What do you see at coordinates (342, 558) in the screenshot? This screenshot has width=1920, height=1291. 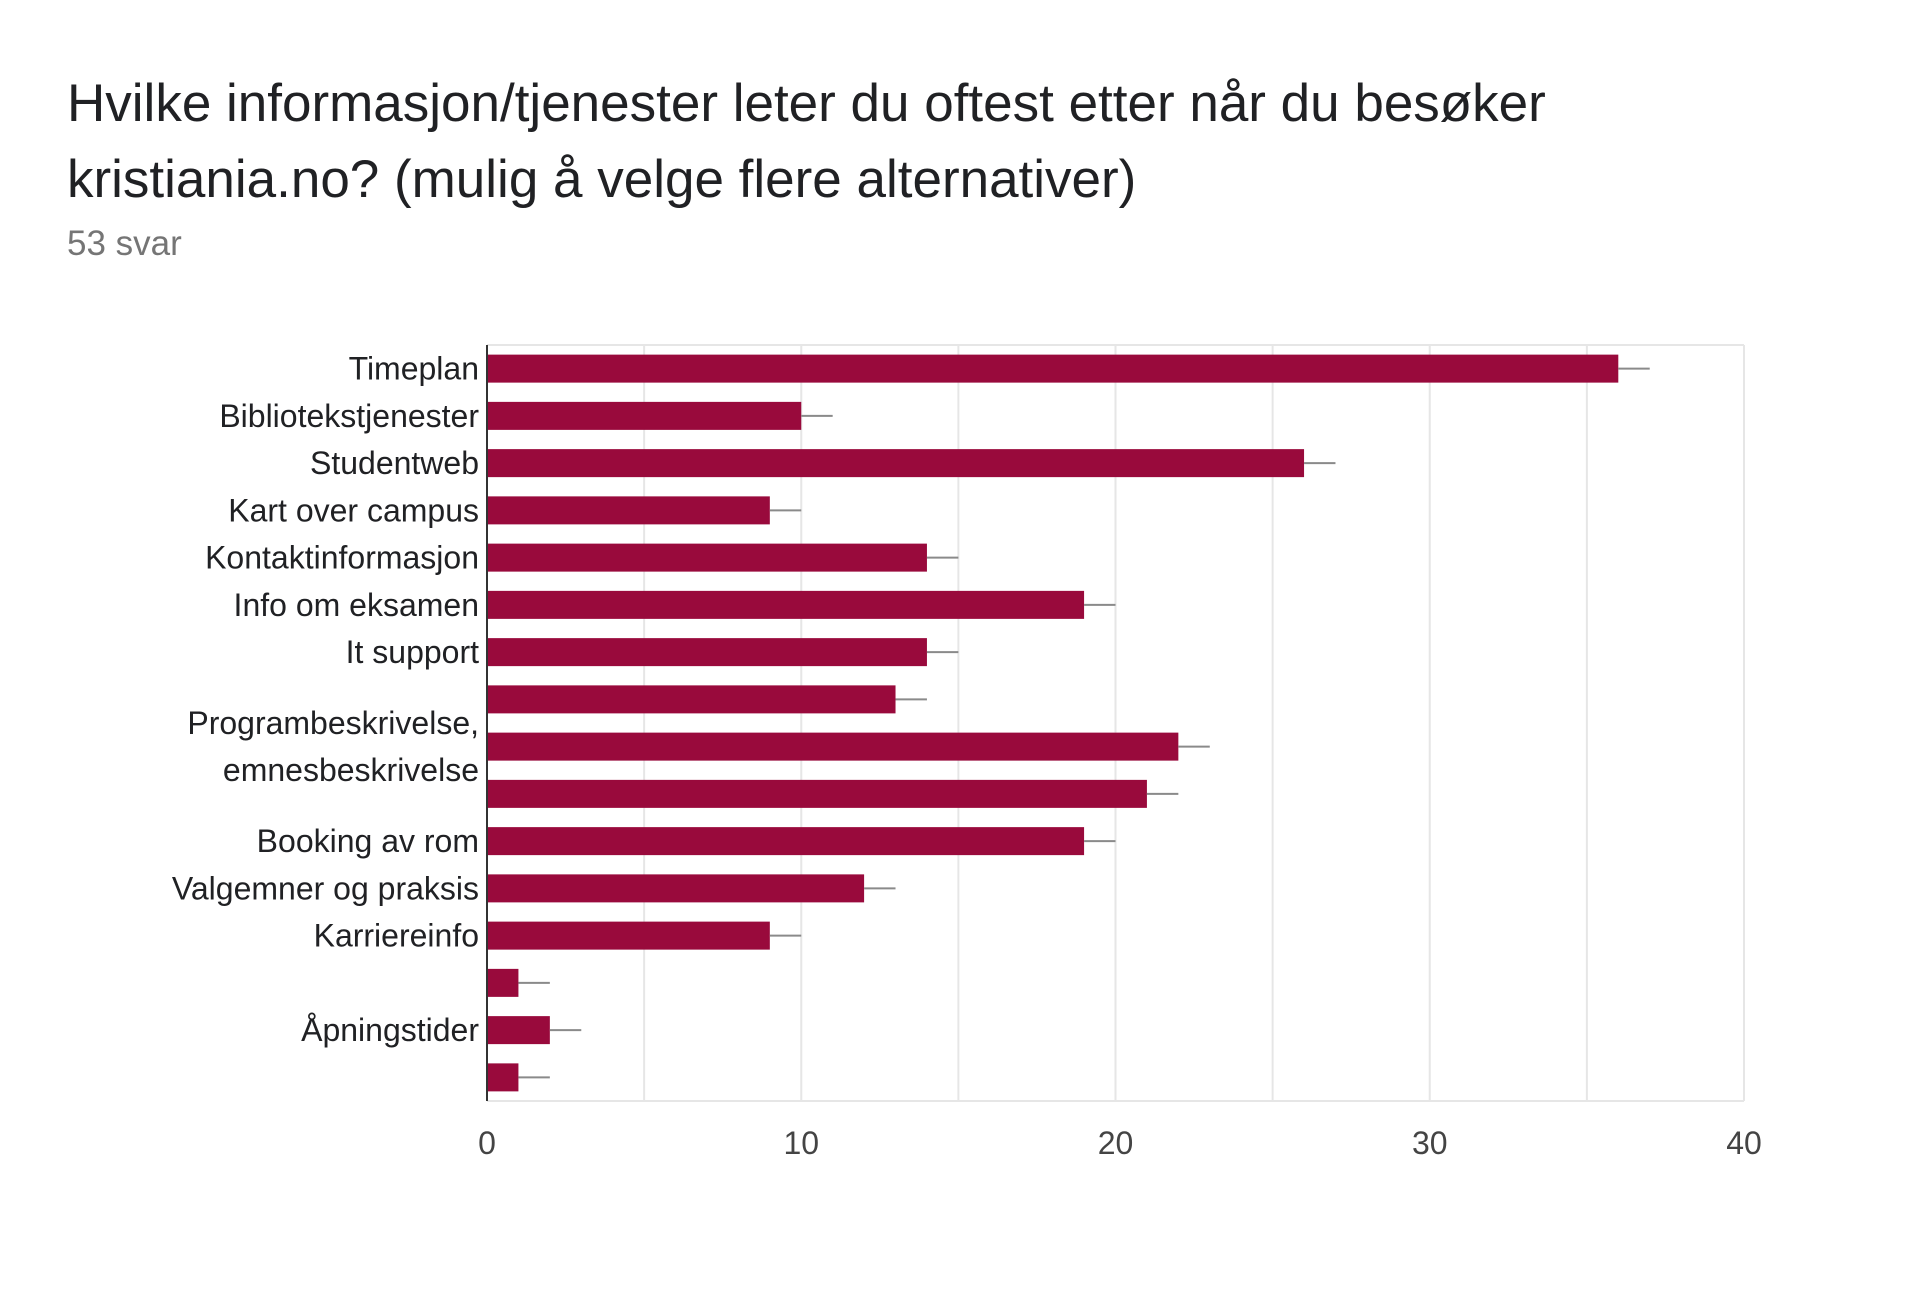 I see `category-label: Kontaktinformasjon` at bounding box center [342, 558].